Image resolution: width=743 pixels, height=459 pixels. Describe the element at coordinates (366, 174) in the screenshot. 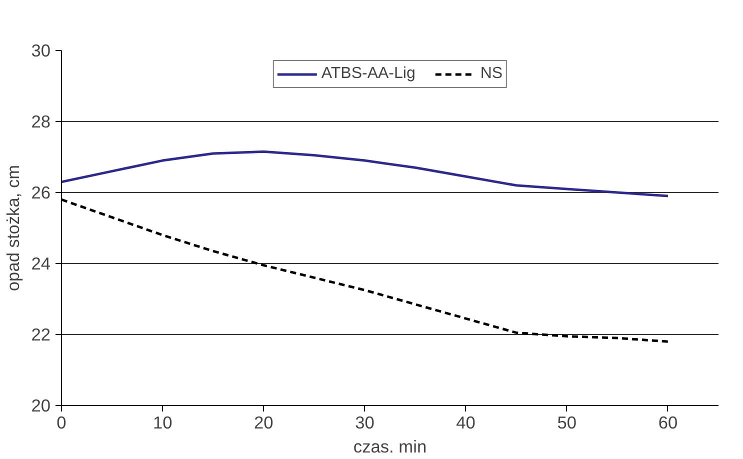

I see `line-series` at that location.